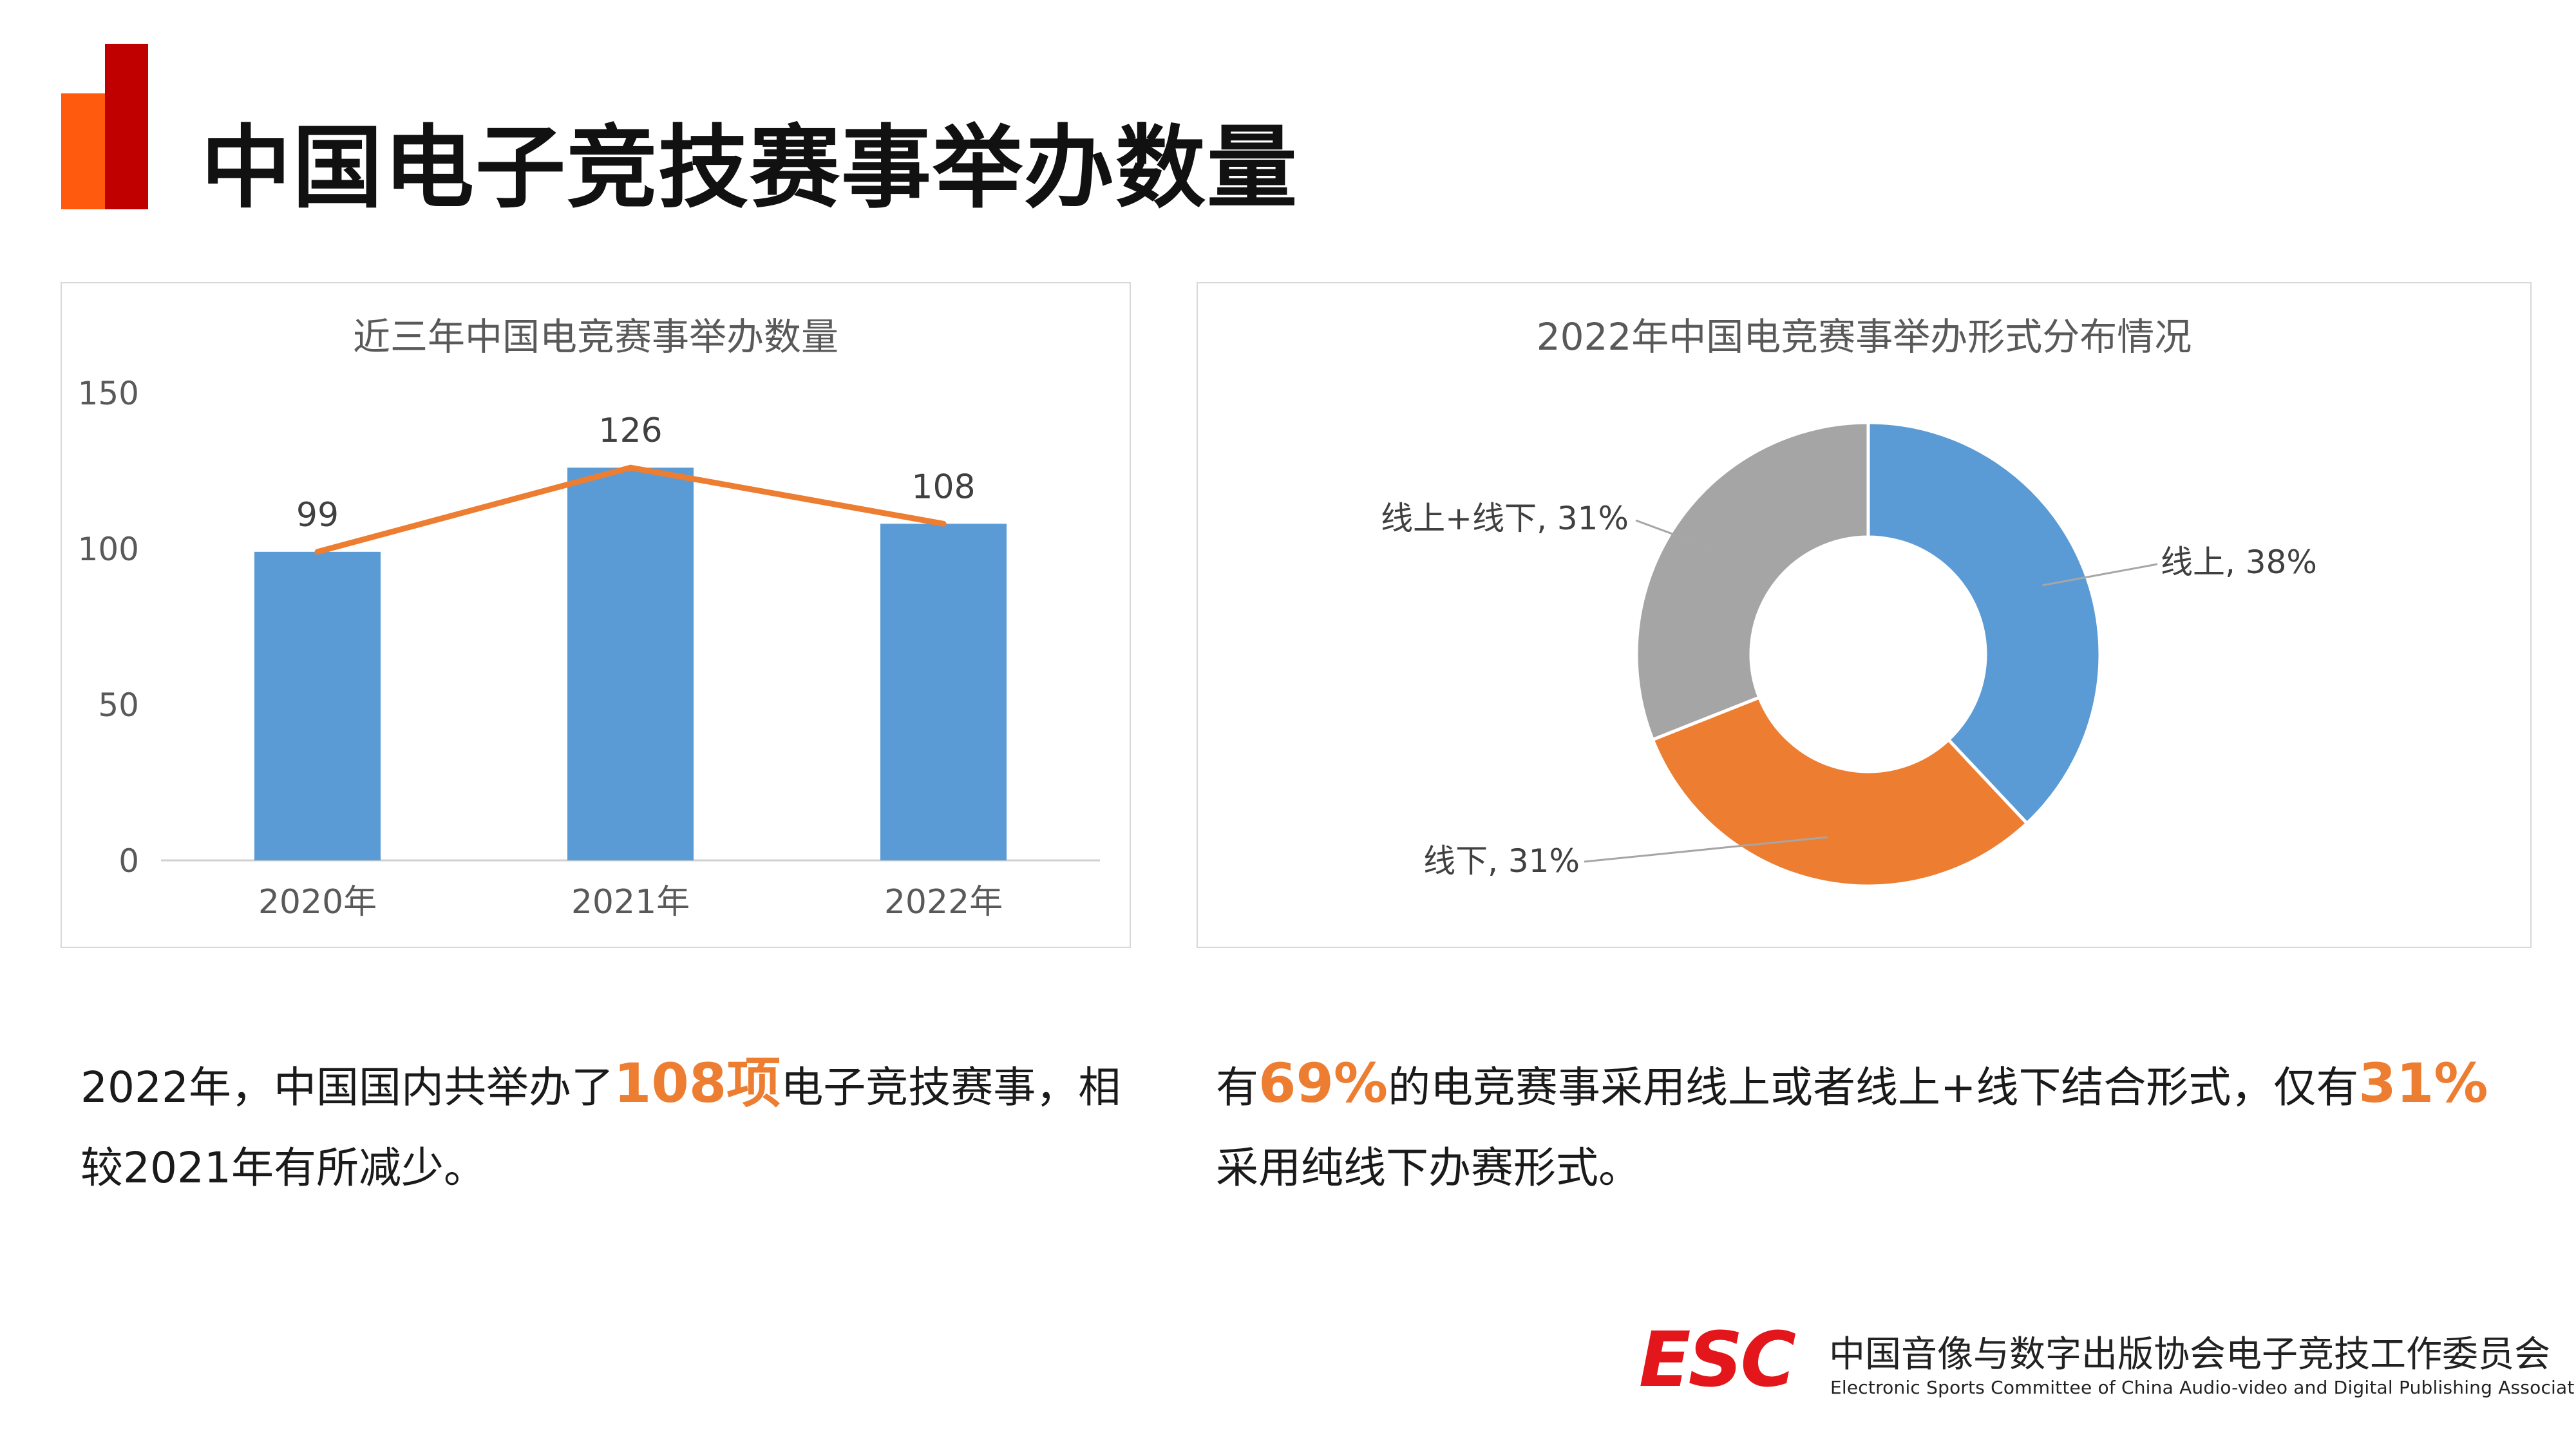 The height and width of the screenshot is (1449, 2576). I want to click on summary-text-right: 有69%的电竞赛事采用线上或者线上+线下结合形式，仅有31% 采用纯线下办赛形式。, so click(1873, 1125).